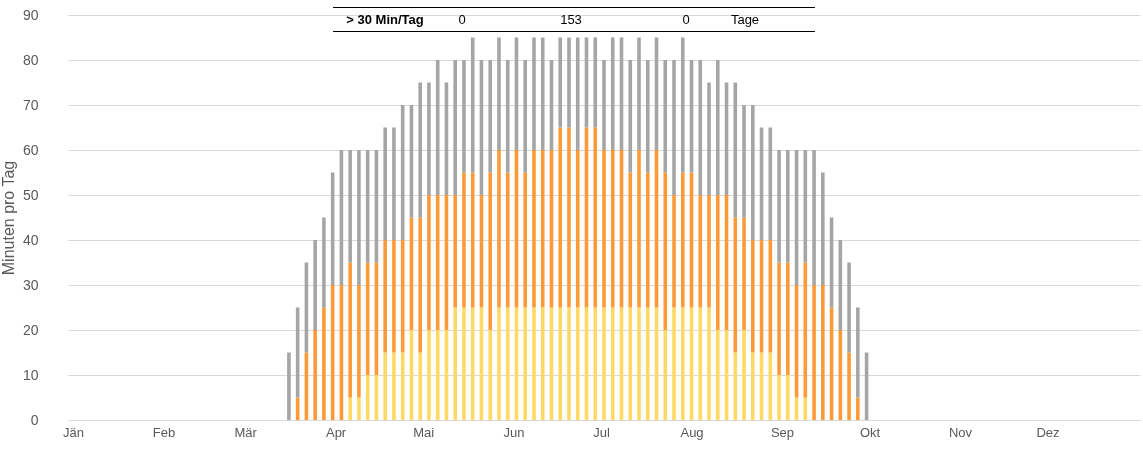 The width and height of the screenshot is (1143, 460). I want to click on x-tick-label: Jul, so click(601, 432).